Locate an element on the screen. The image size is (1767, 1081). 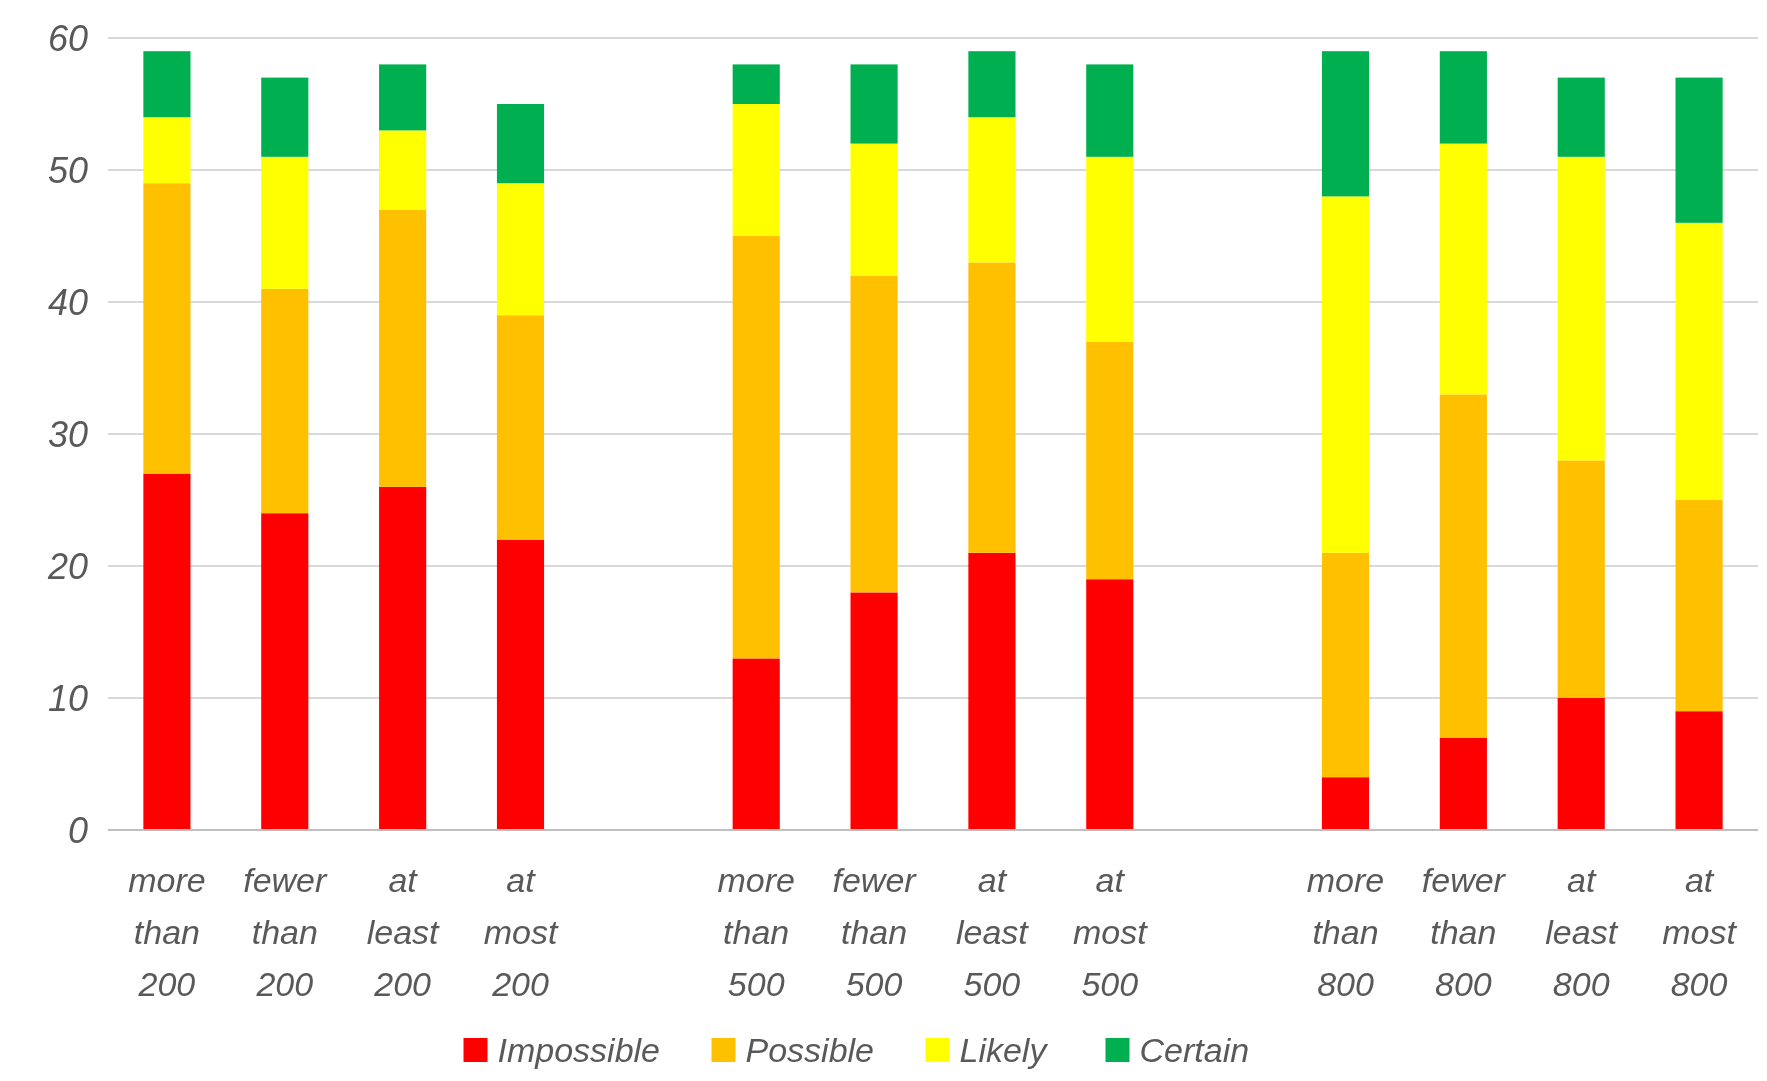
legend-label: Likely is located at coordinates (1004, 1049).